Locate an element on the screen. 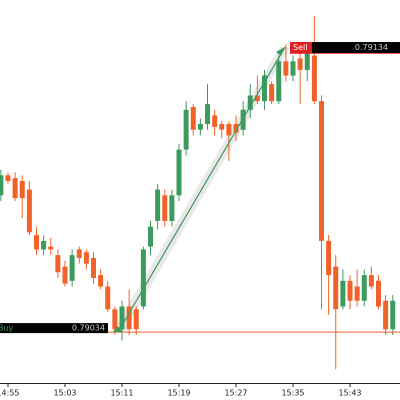 The image size is (400, 400). trend-arrow-head is located at coordinates (280, 52).